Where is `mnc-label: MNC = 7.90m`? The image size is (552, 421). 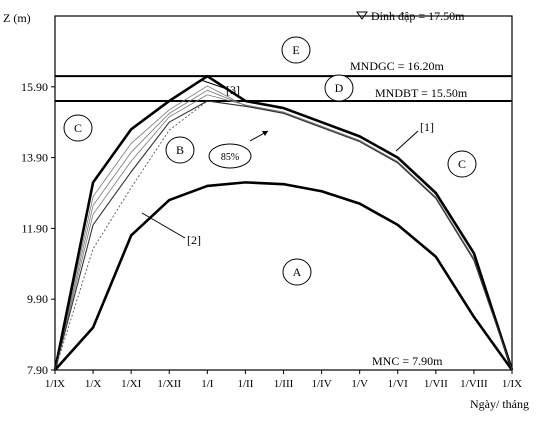
mnc-label: MNC = 7.90m is located at coordinates (407, 361).